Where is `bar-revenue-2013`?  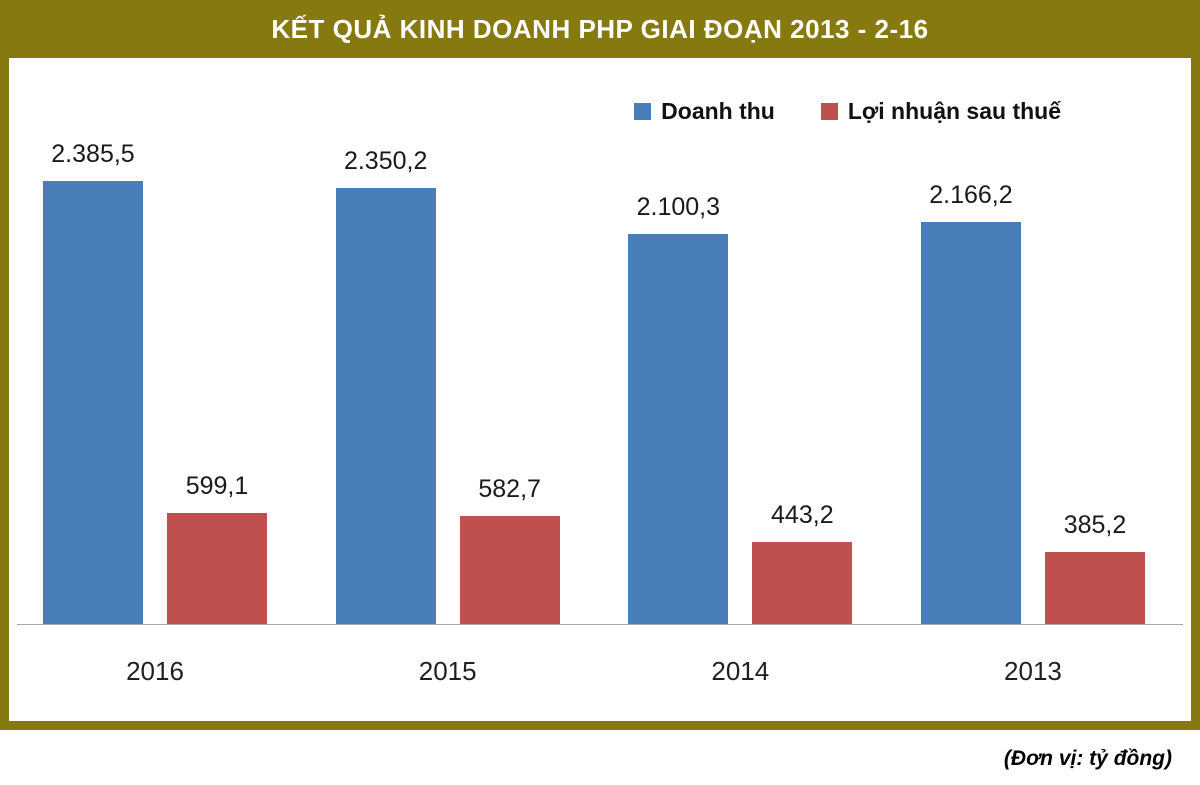
bar-revenue-2013 is located at coordinates (970, 423).